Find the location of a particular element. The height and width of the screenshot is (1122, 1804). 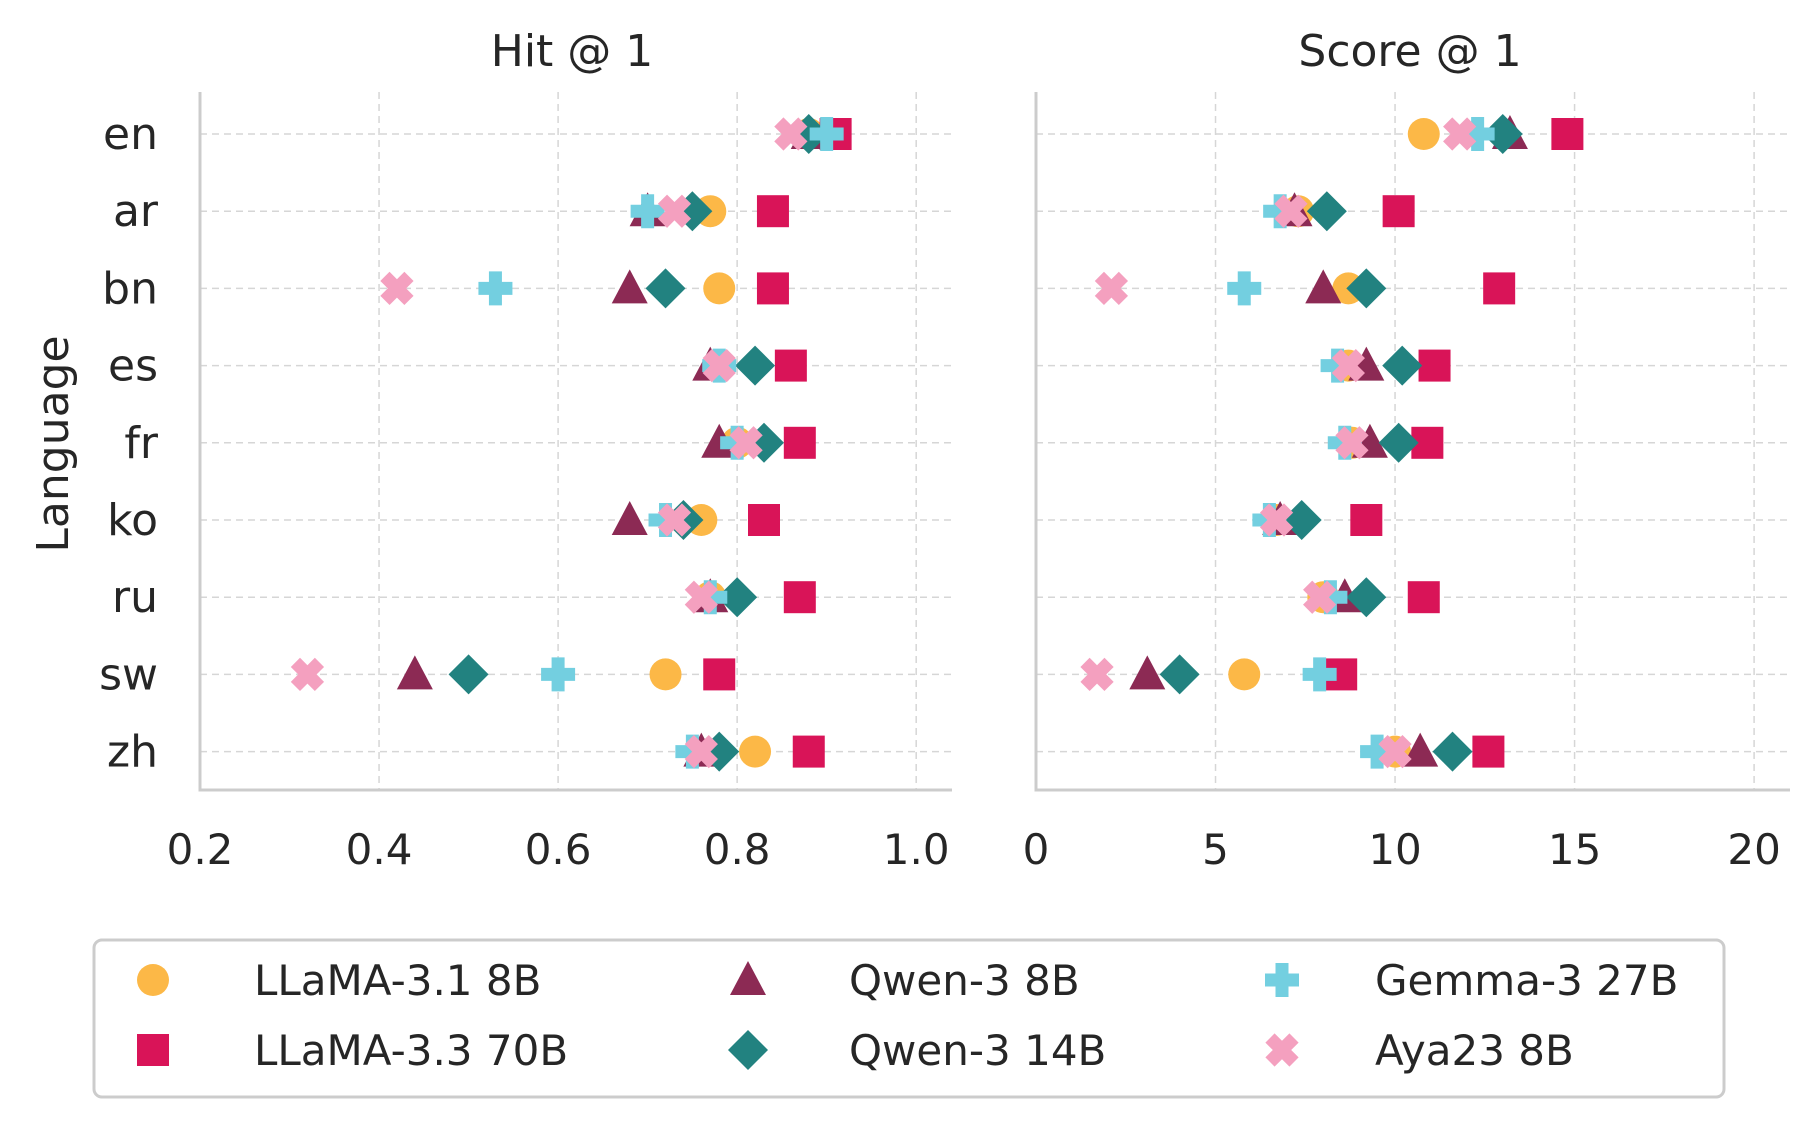

y-tick-label-ko: ko is located at coordinates (132, 520).